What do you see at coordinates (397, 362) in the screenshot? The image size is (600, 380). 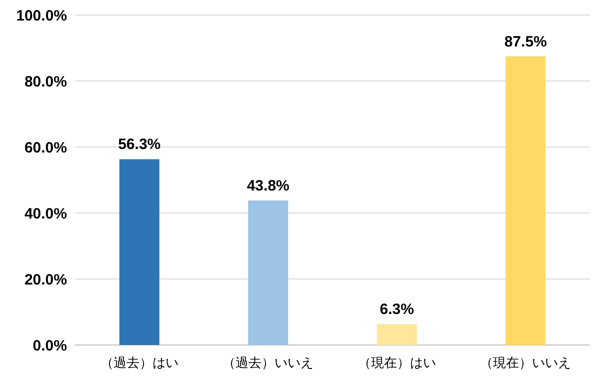 I see `x-tick-label: （現在）はい` at bounding box center [397, 362].